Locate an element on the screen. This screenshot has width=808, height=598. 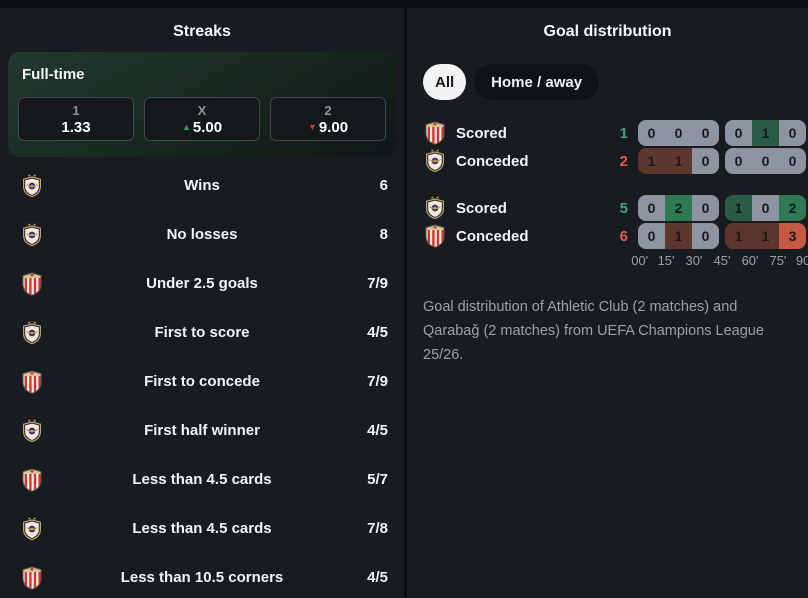
streak-label: First to concede is located at coordinates (202, 381).